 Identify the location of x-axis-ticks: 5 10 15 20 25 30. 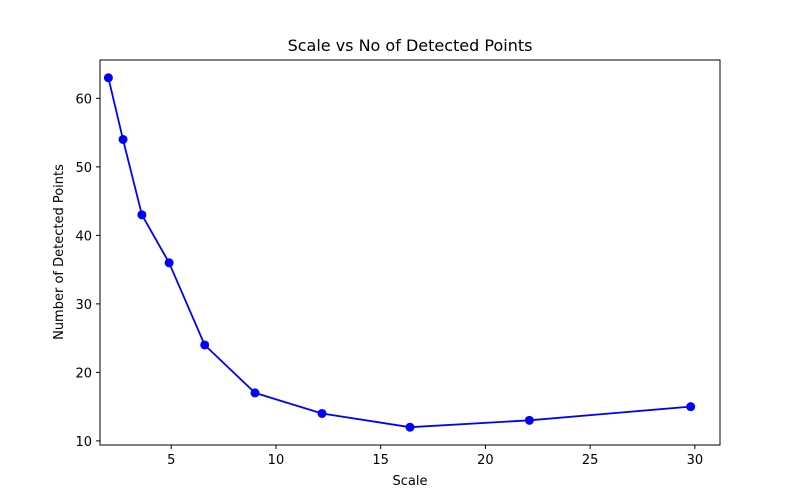
(435, 456).